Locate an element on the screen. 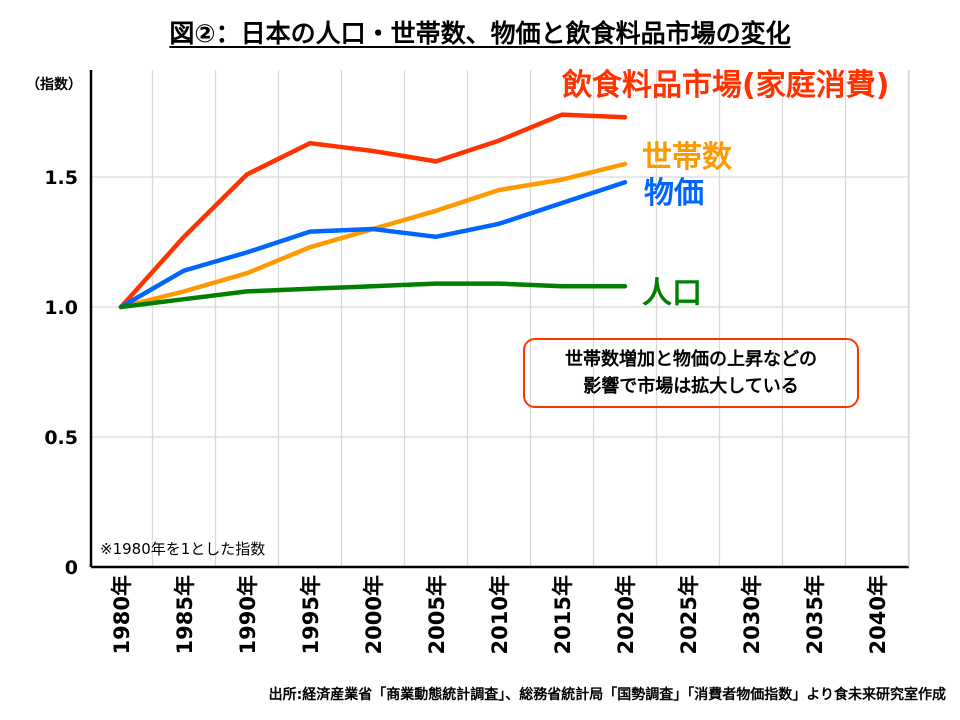 This screenshot has height=720, width=960. x-tick-label: 2025年 is located at coordinates (689, 614).